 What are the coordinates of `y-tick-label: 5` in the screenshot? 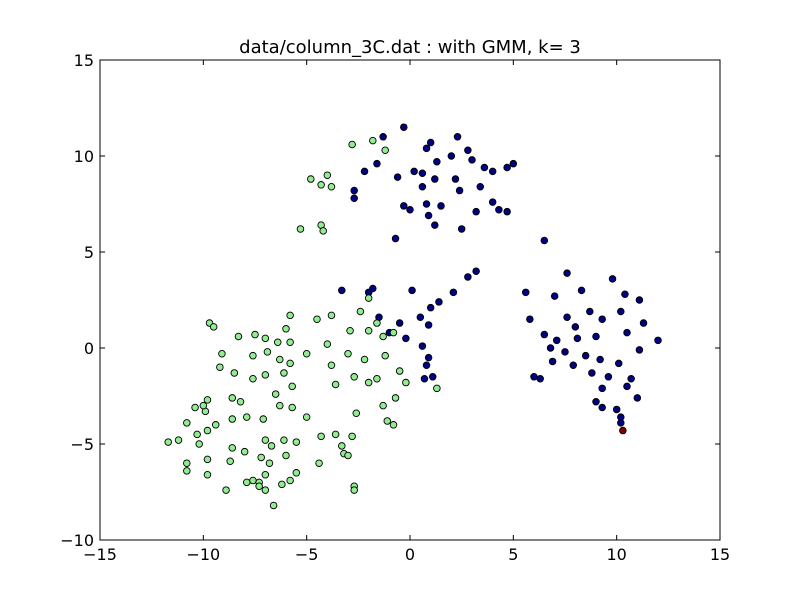 It's located at (89, 252).